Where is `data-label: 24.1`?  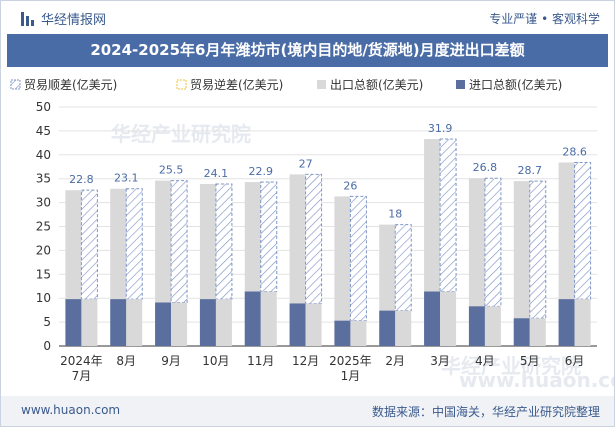 data-label: 24.1 is located at coordinates (216, 173).